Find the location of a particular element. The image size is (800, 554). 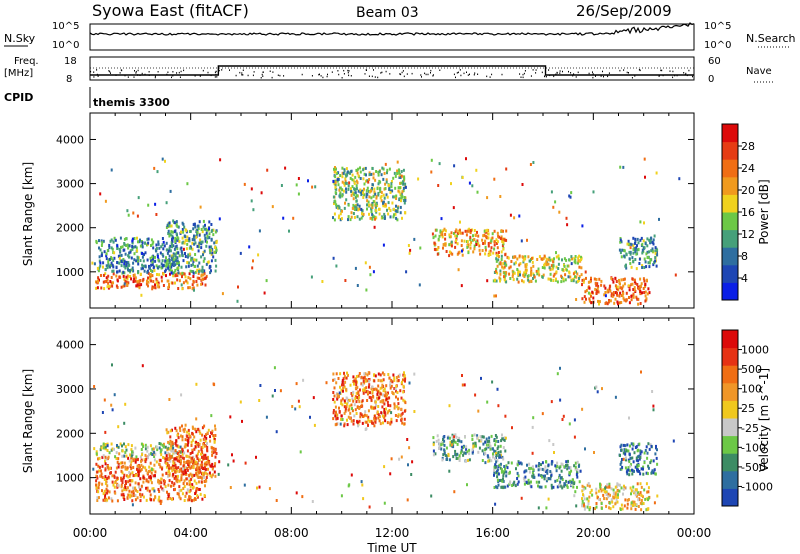

colorbar-tick-label: 1000 is located at coordinates (755, 350).